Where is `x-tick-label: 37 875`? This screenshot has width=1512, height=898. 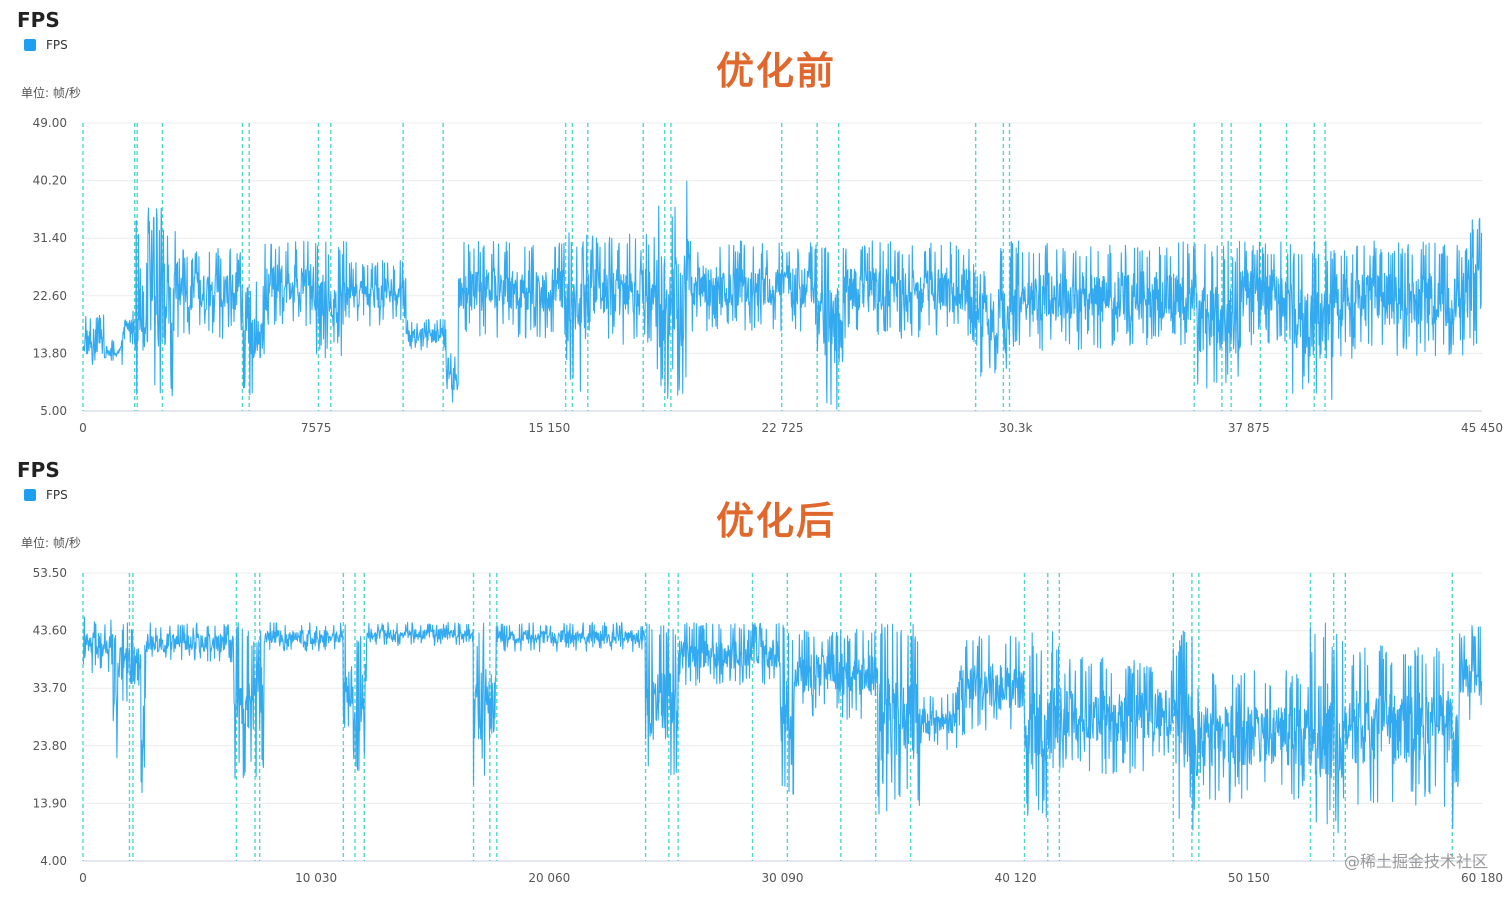 x-tick-label: 37 875 is located at coordinates (1249, 428).